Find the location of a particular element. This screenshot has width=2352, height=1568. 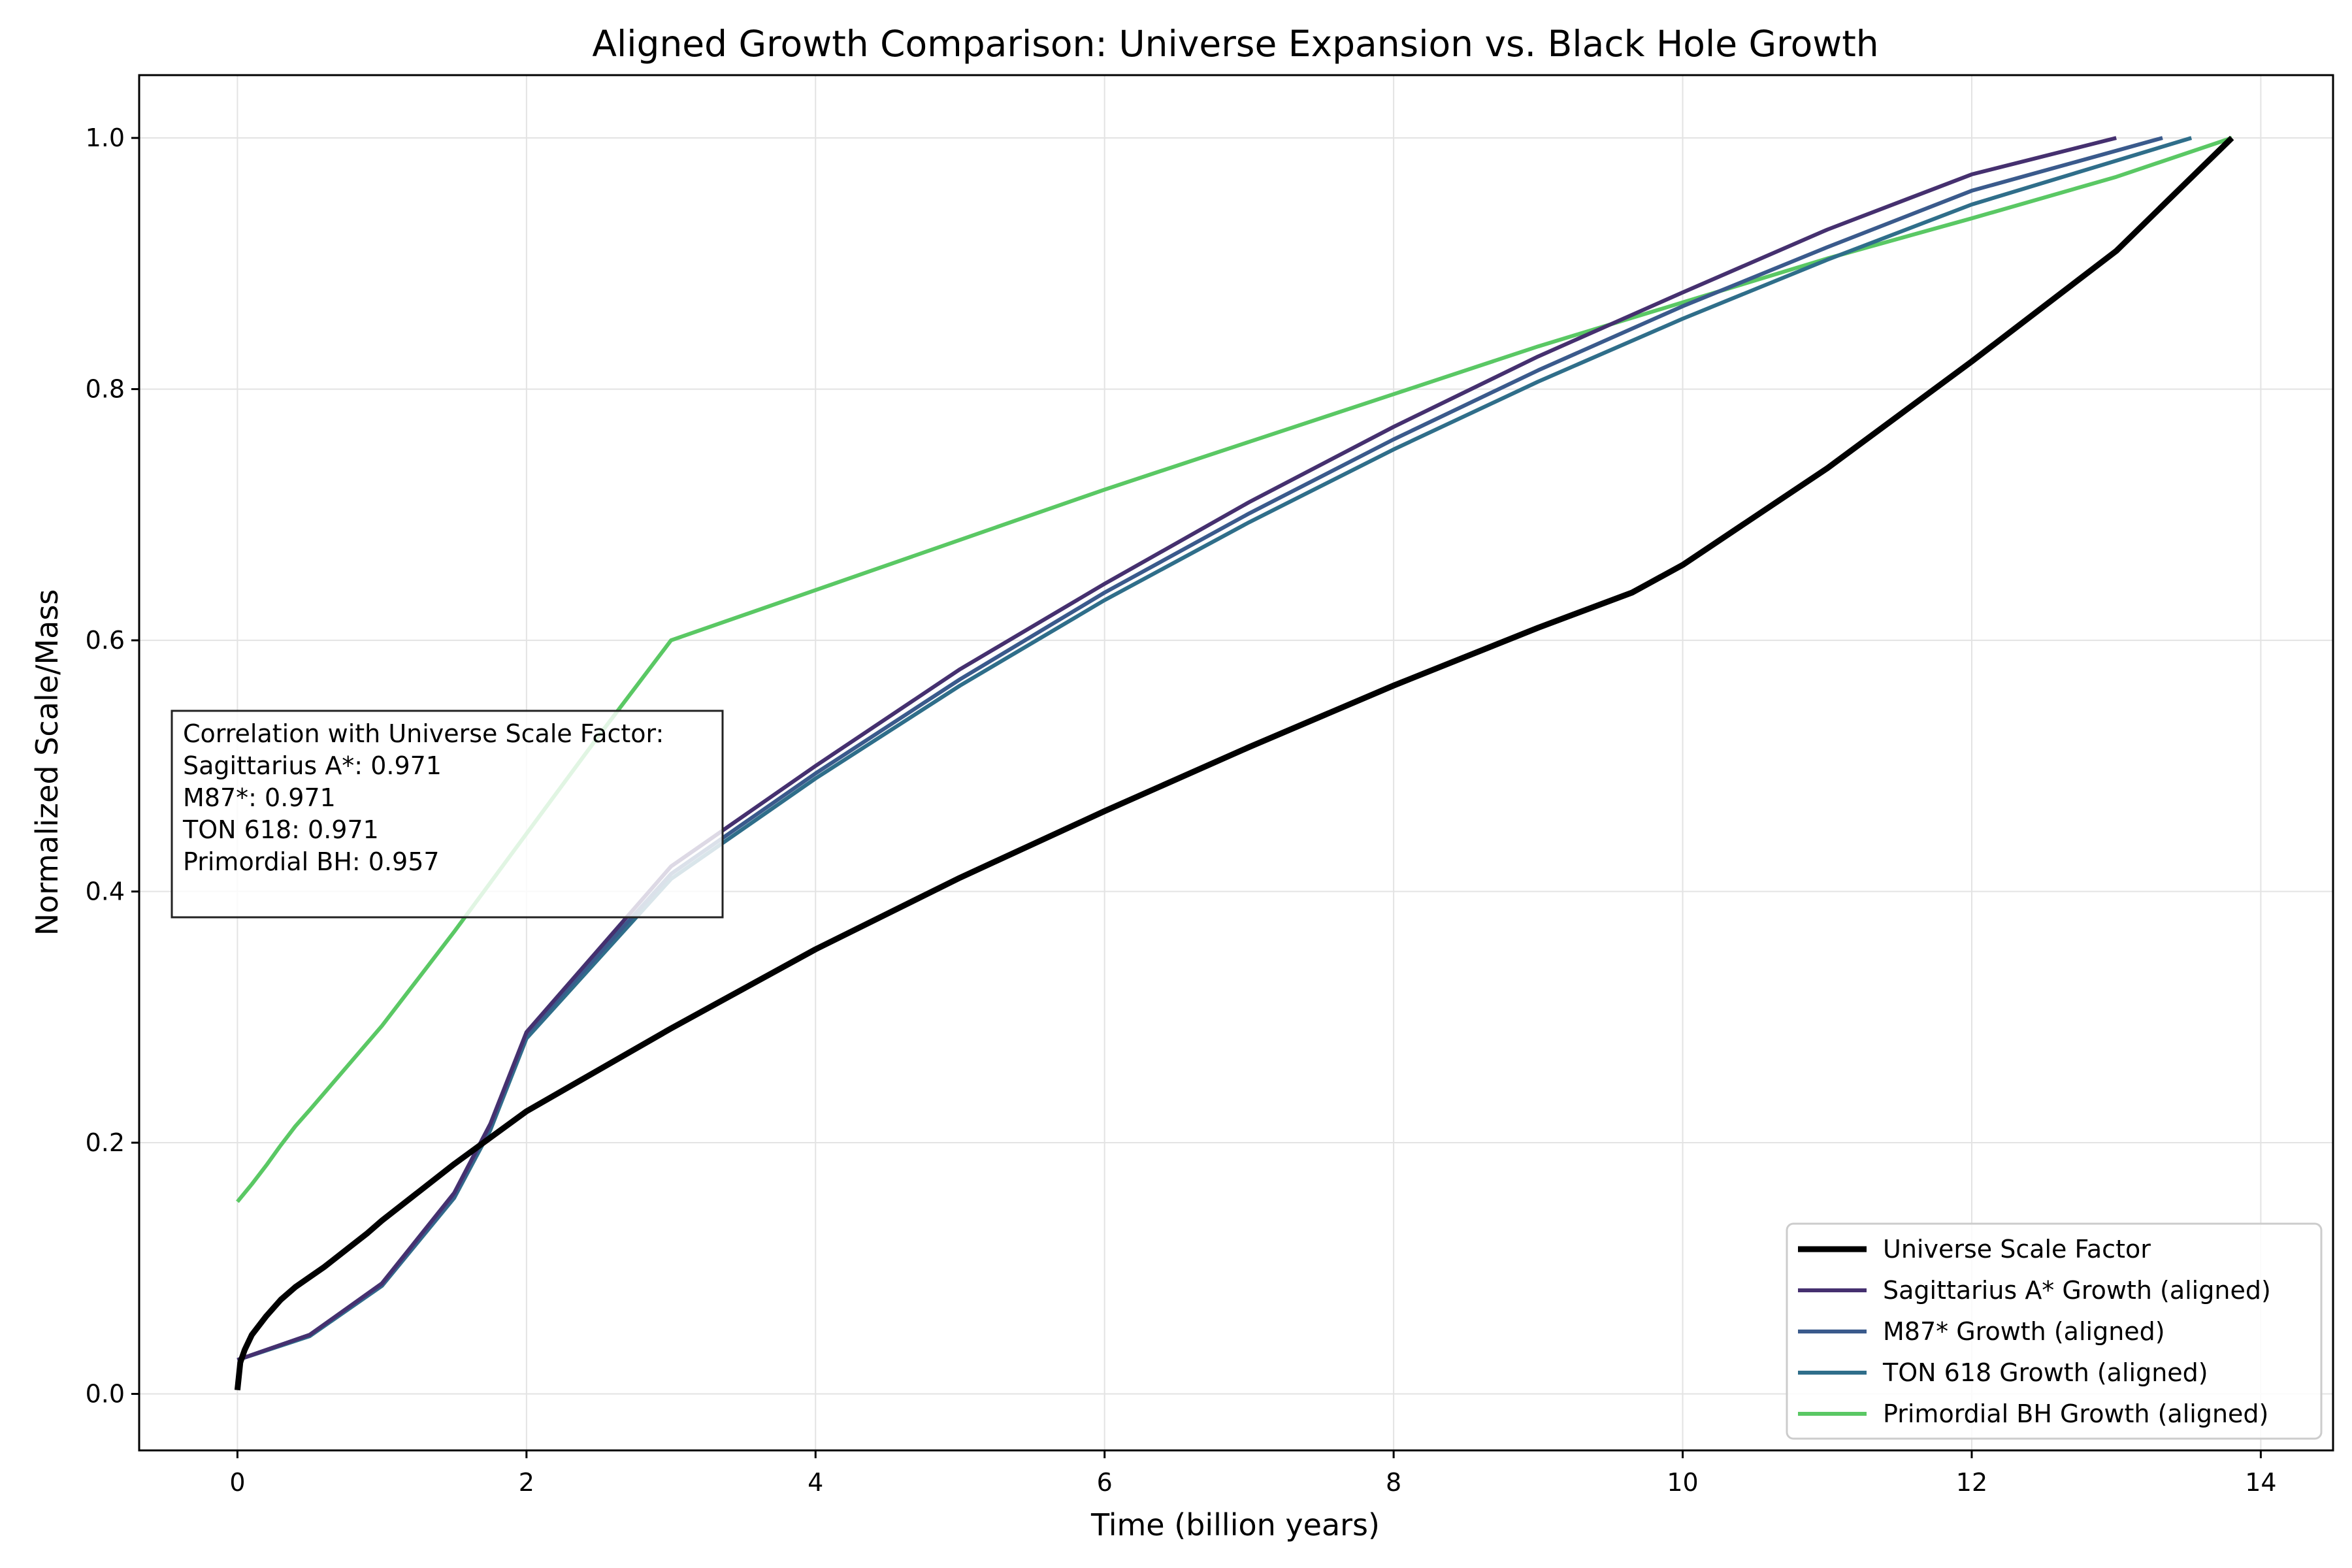

y-tick-label: 0.8 is located at coordinates (105, 389).